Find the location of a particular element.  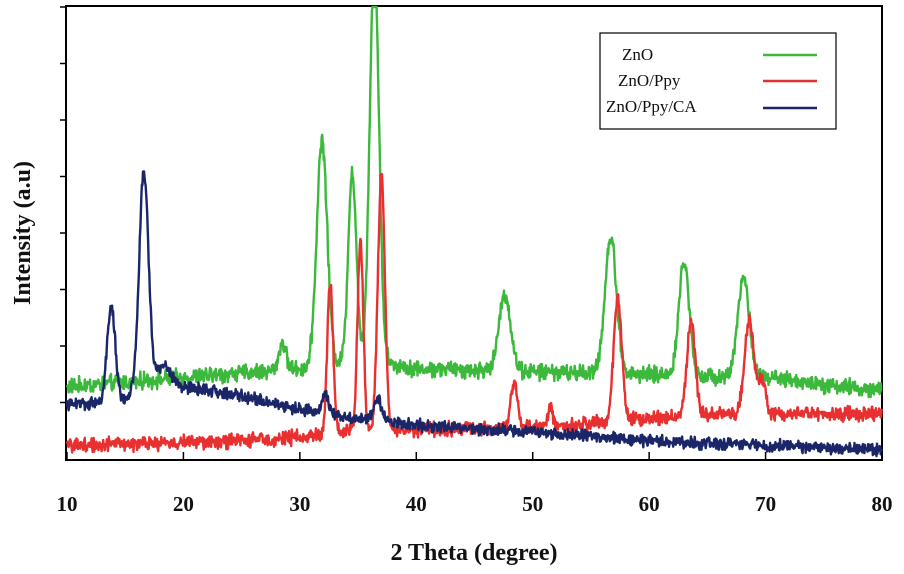

y-axis-title: Intensity (a.u) is located at coordinates (23, 233).